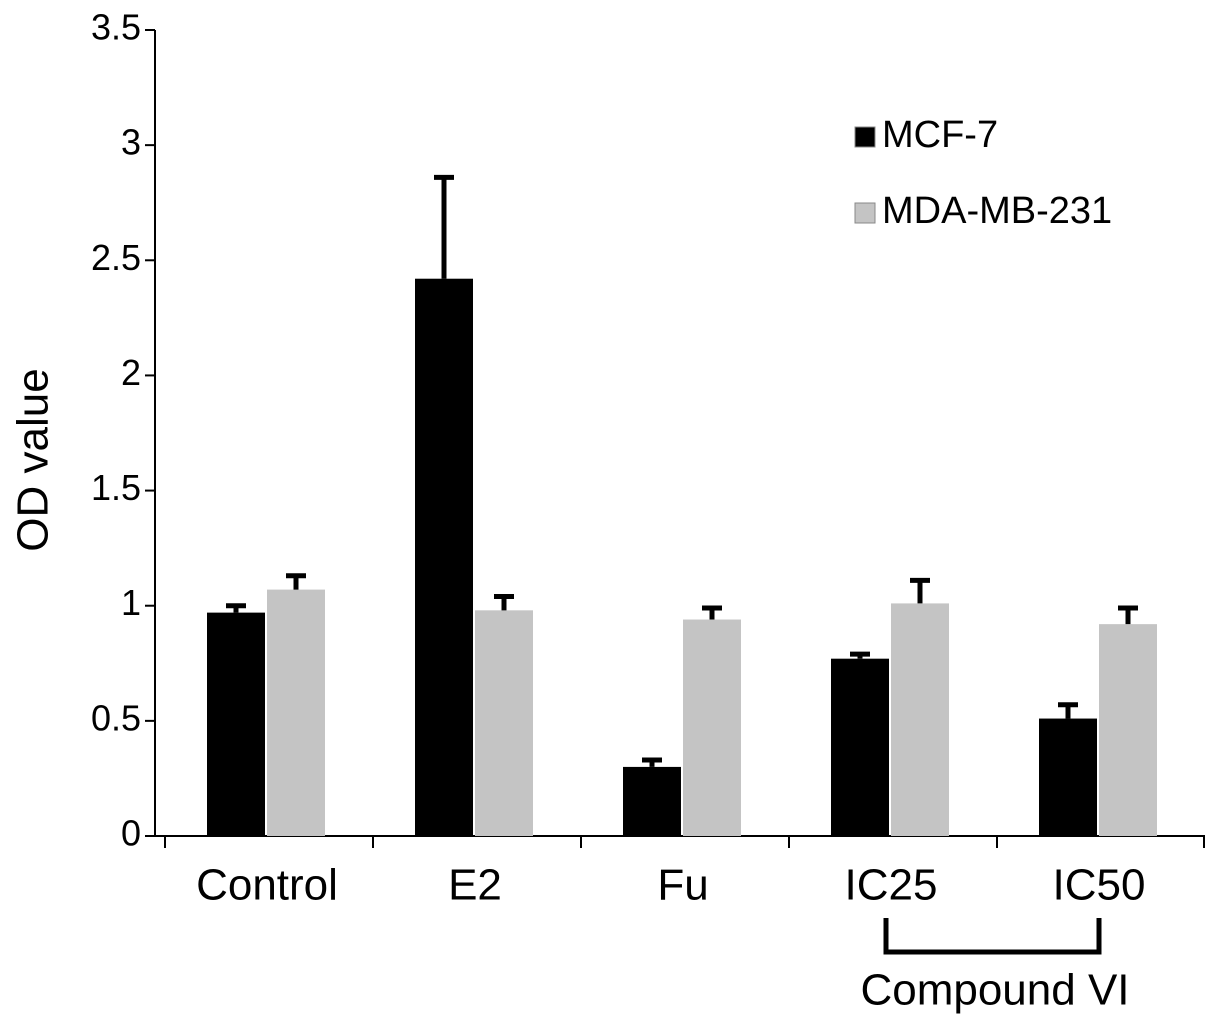 This screenshot has width=1205, height=1033. I want to click on y-tick-label: 3, so click(131, 142).